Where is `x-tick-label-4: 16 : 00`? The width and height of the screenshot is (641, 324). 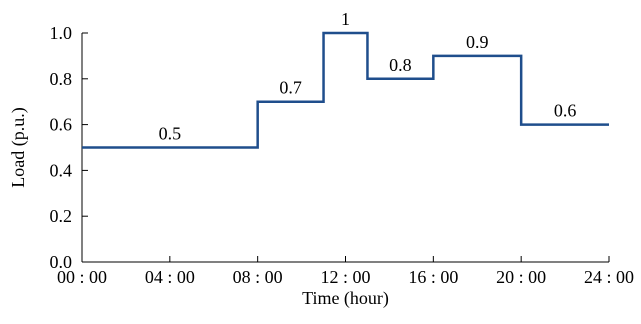
x-tick-label-4: 16 : 00 is located at coordinates (433, 277).